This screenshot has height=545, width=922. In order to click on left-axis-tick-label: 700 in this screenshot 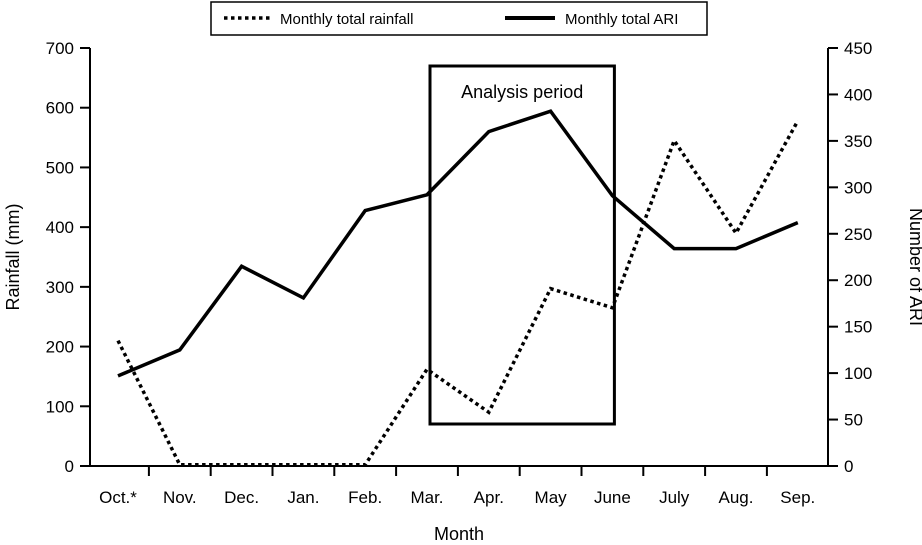, I will do `click(60, 48)`.